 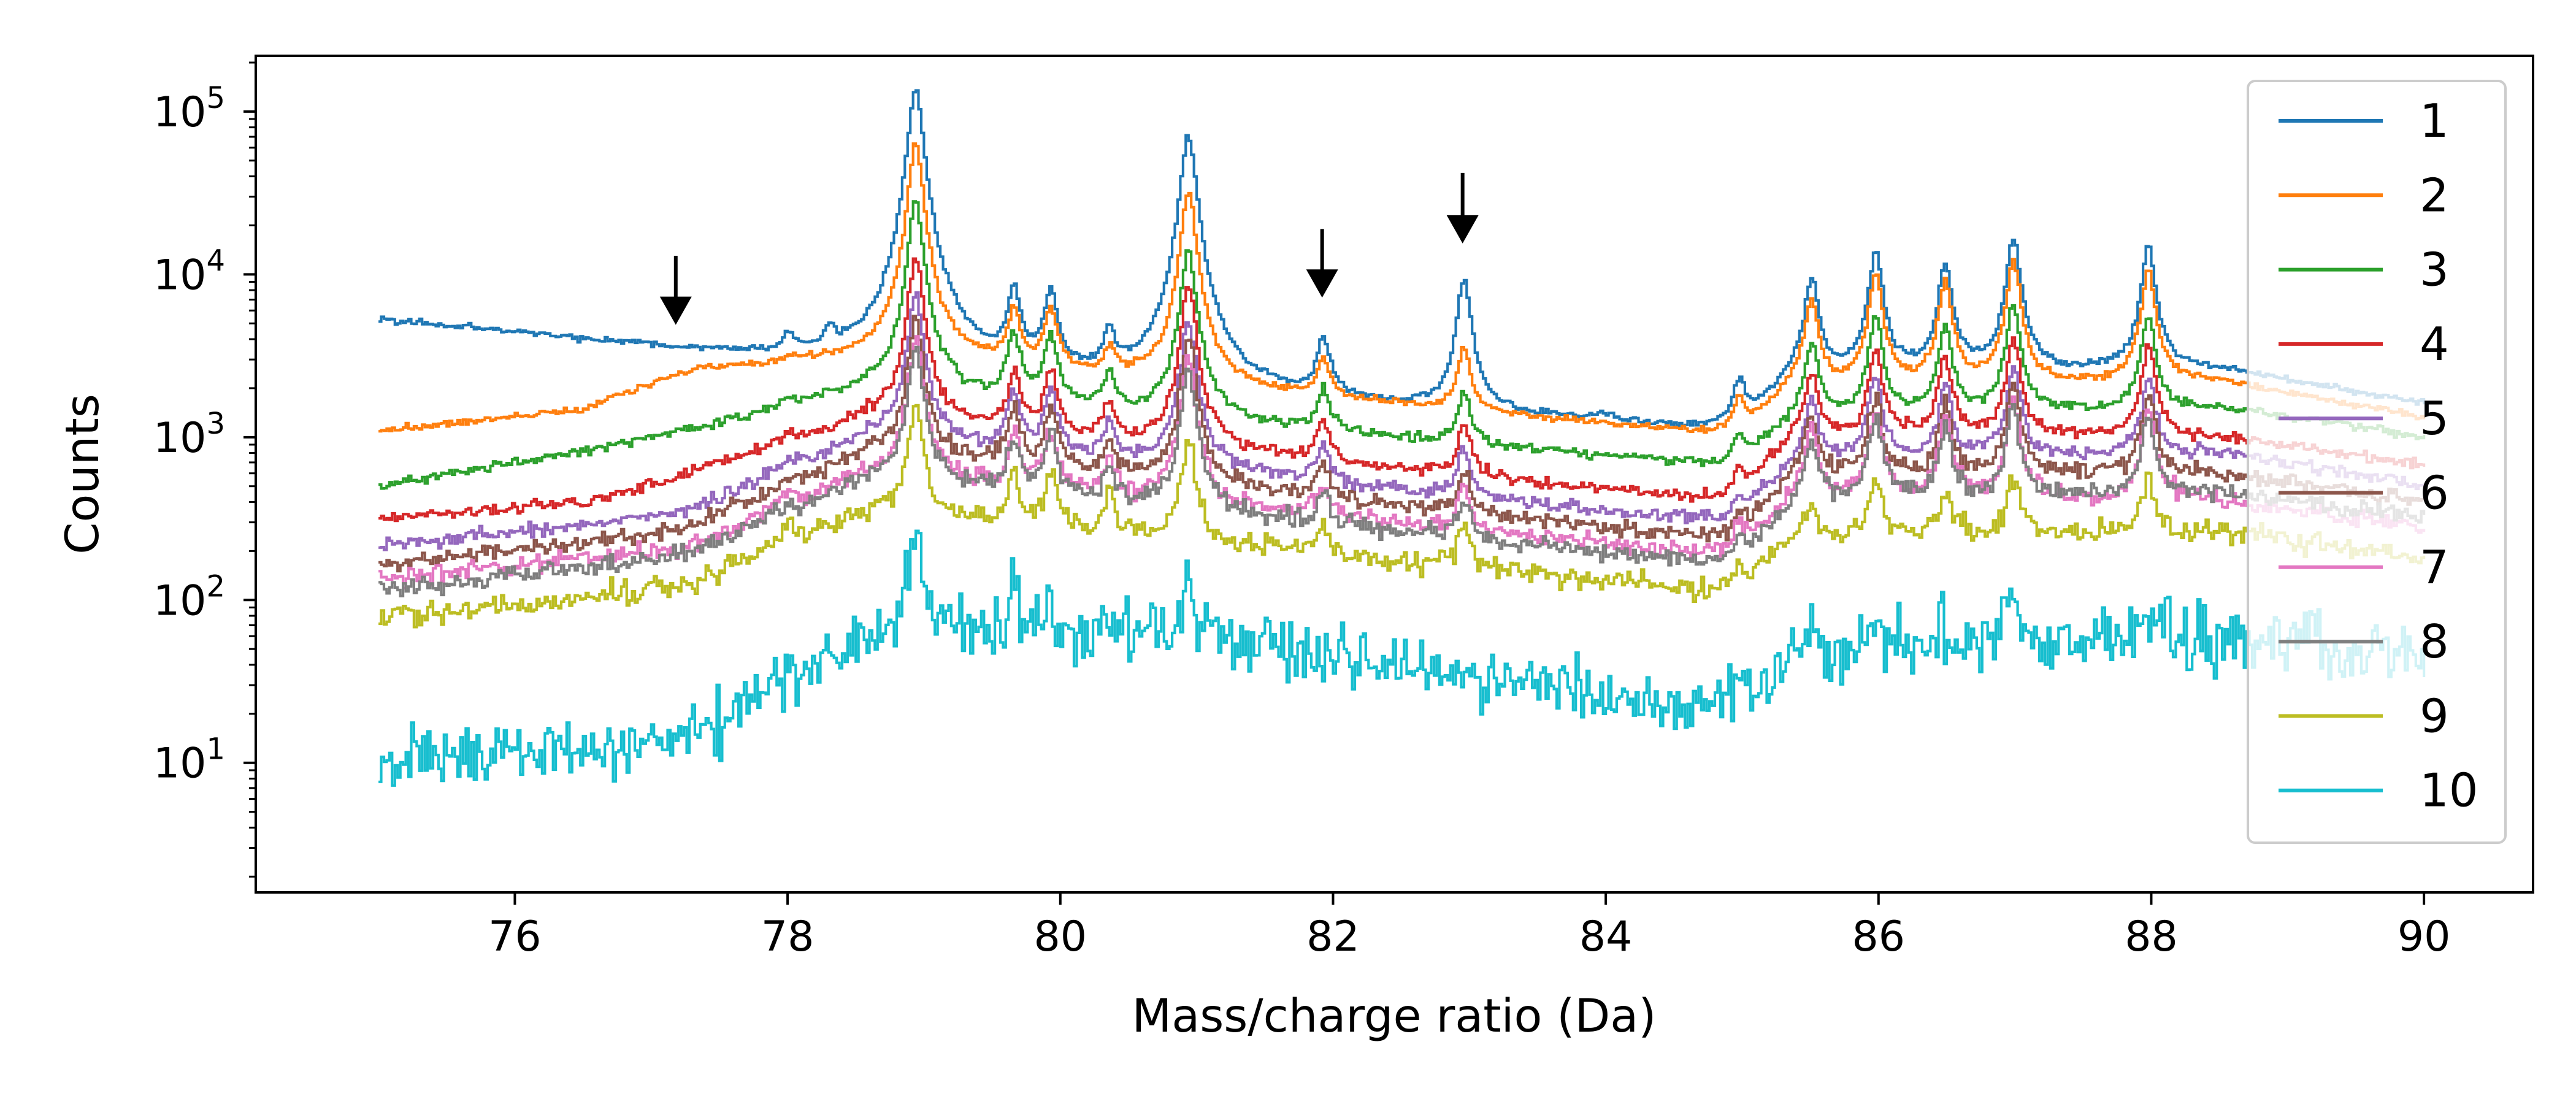 What do you see at coordinates (2434, 493) in the screenshot?
I see `legend-label-6: 6` at bounding box center [2434, 493].